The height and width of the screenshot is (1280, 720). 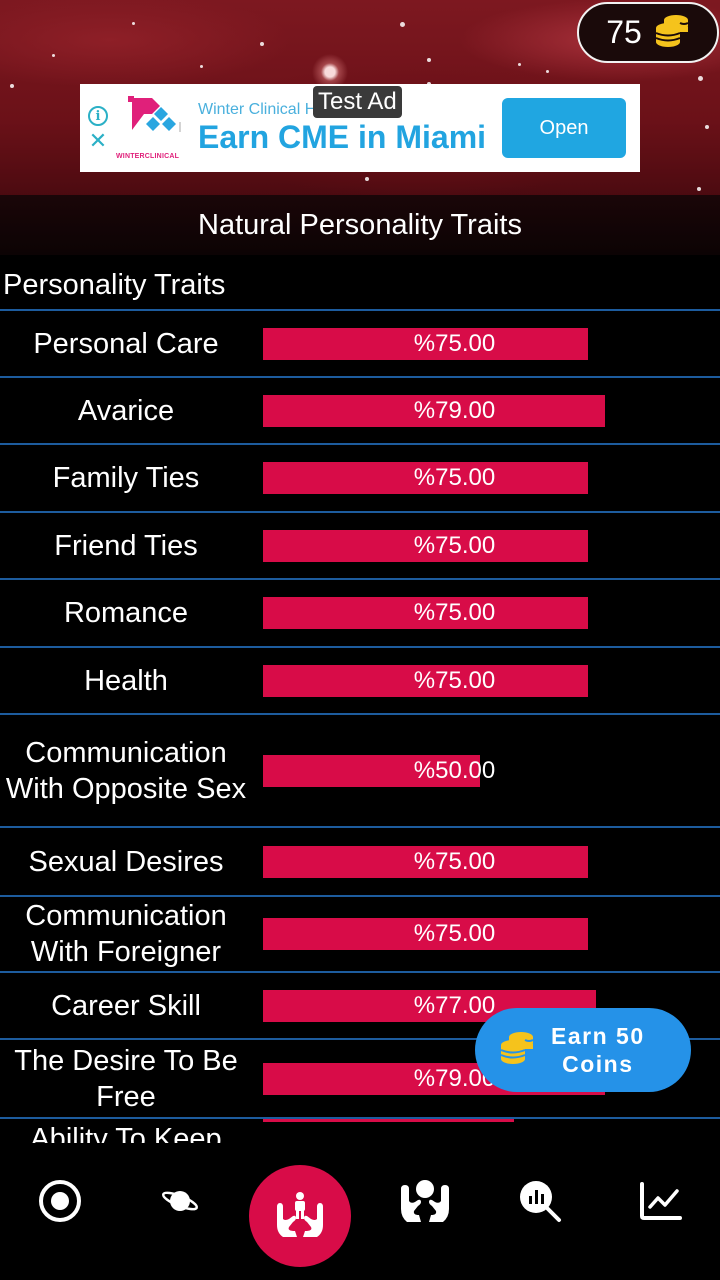 I want to click on trait-bar, so click(x=479, y=1131).